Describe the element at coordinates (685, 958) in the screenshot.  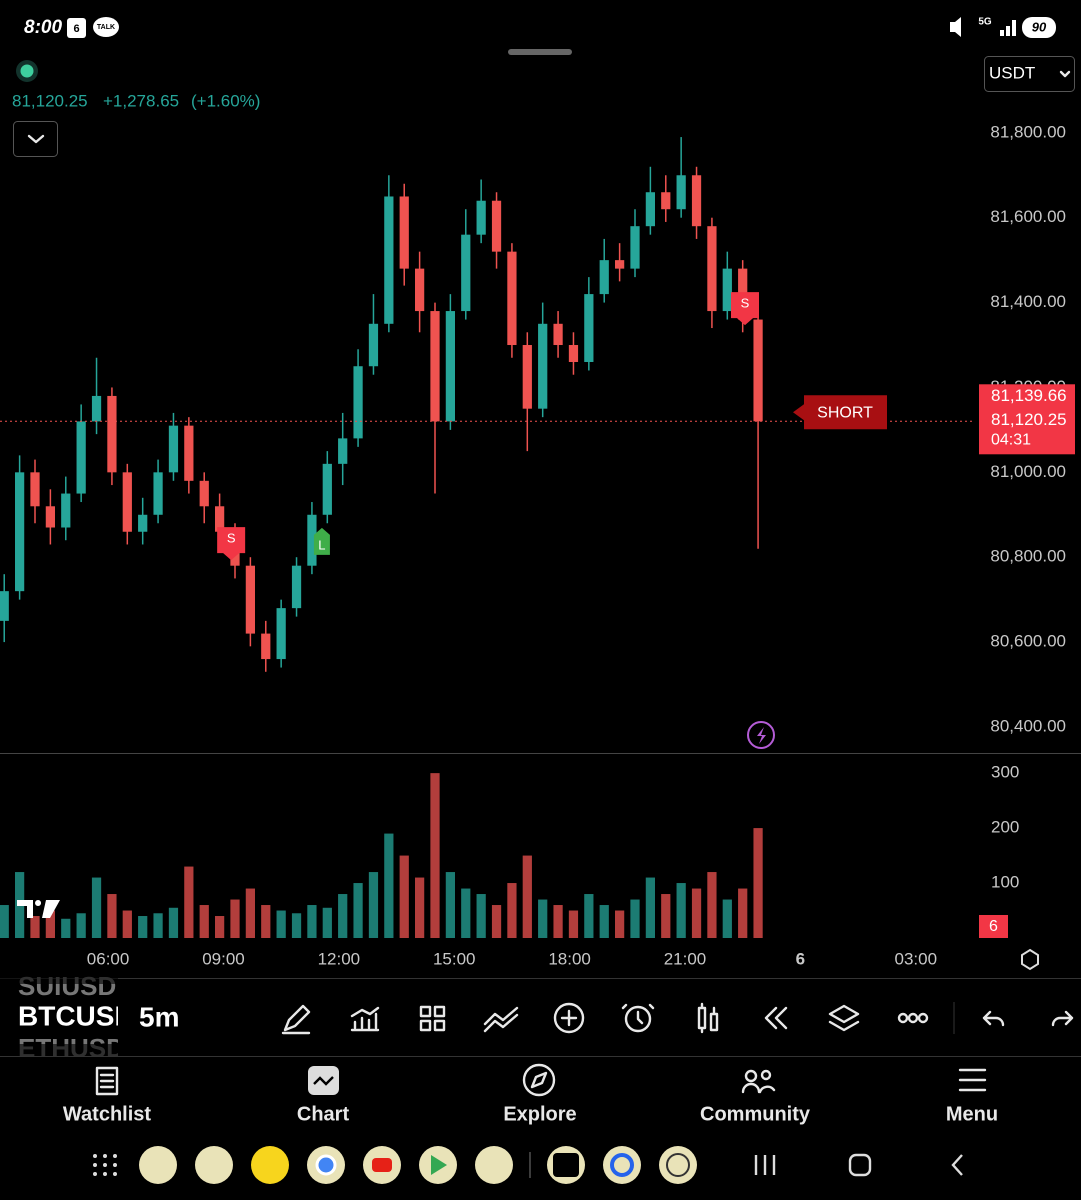
I see `x-tick-label: 21:00` at that location.